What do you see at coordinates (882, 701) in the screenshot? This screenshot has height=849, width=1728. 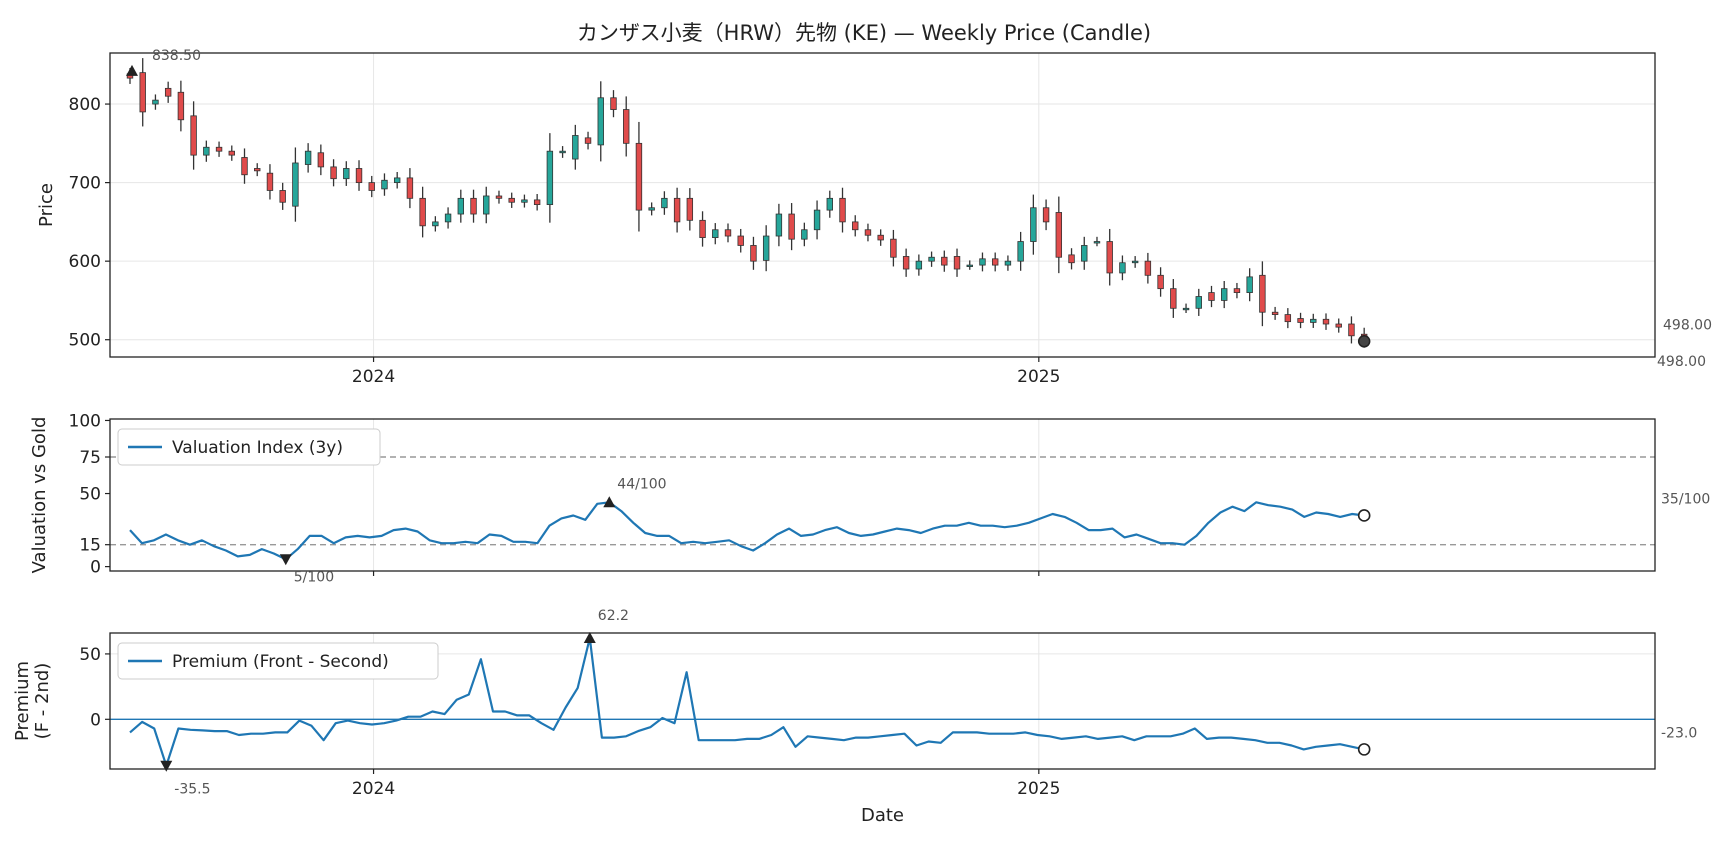 I see `plot-frame` at bounding box center [882, 701].